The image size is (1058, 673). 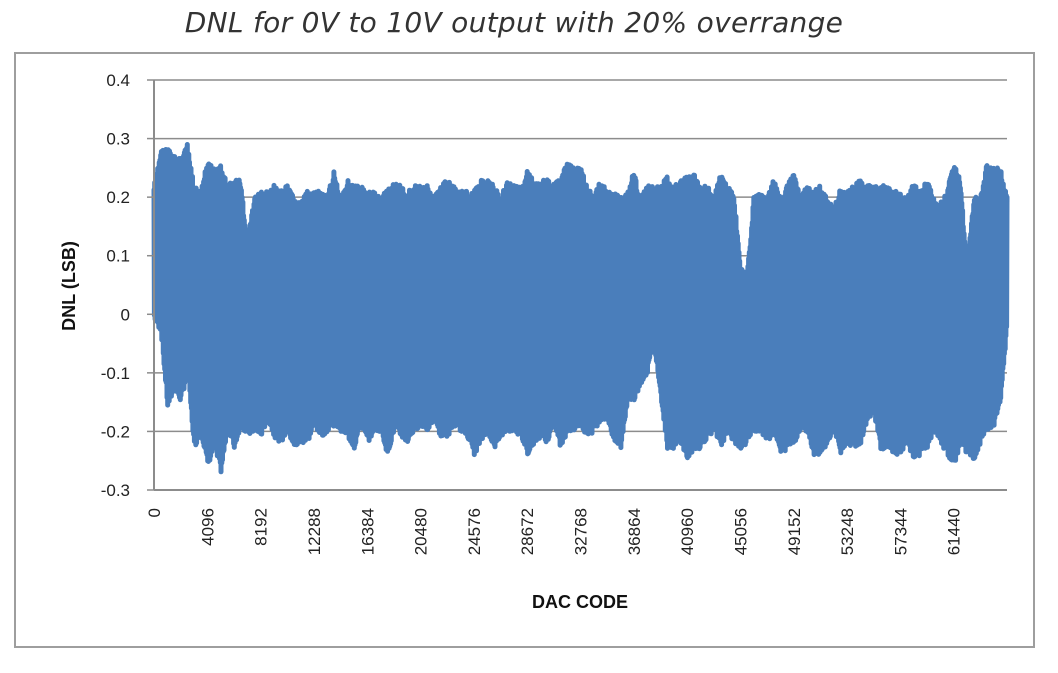 What do you see at coordinates (115, 490) in the screenshot?
I see `y-tick-label: -0.3` at bounding box center [115, 490].